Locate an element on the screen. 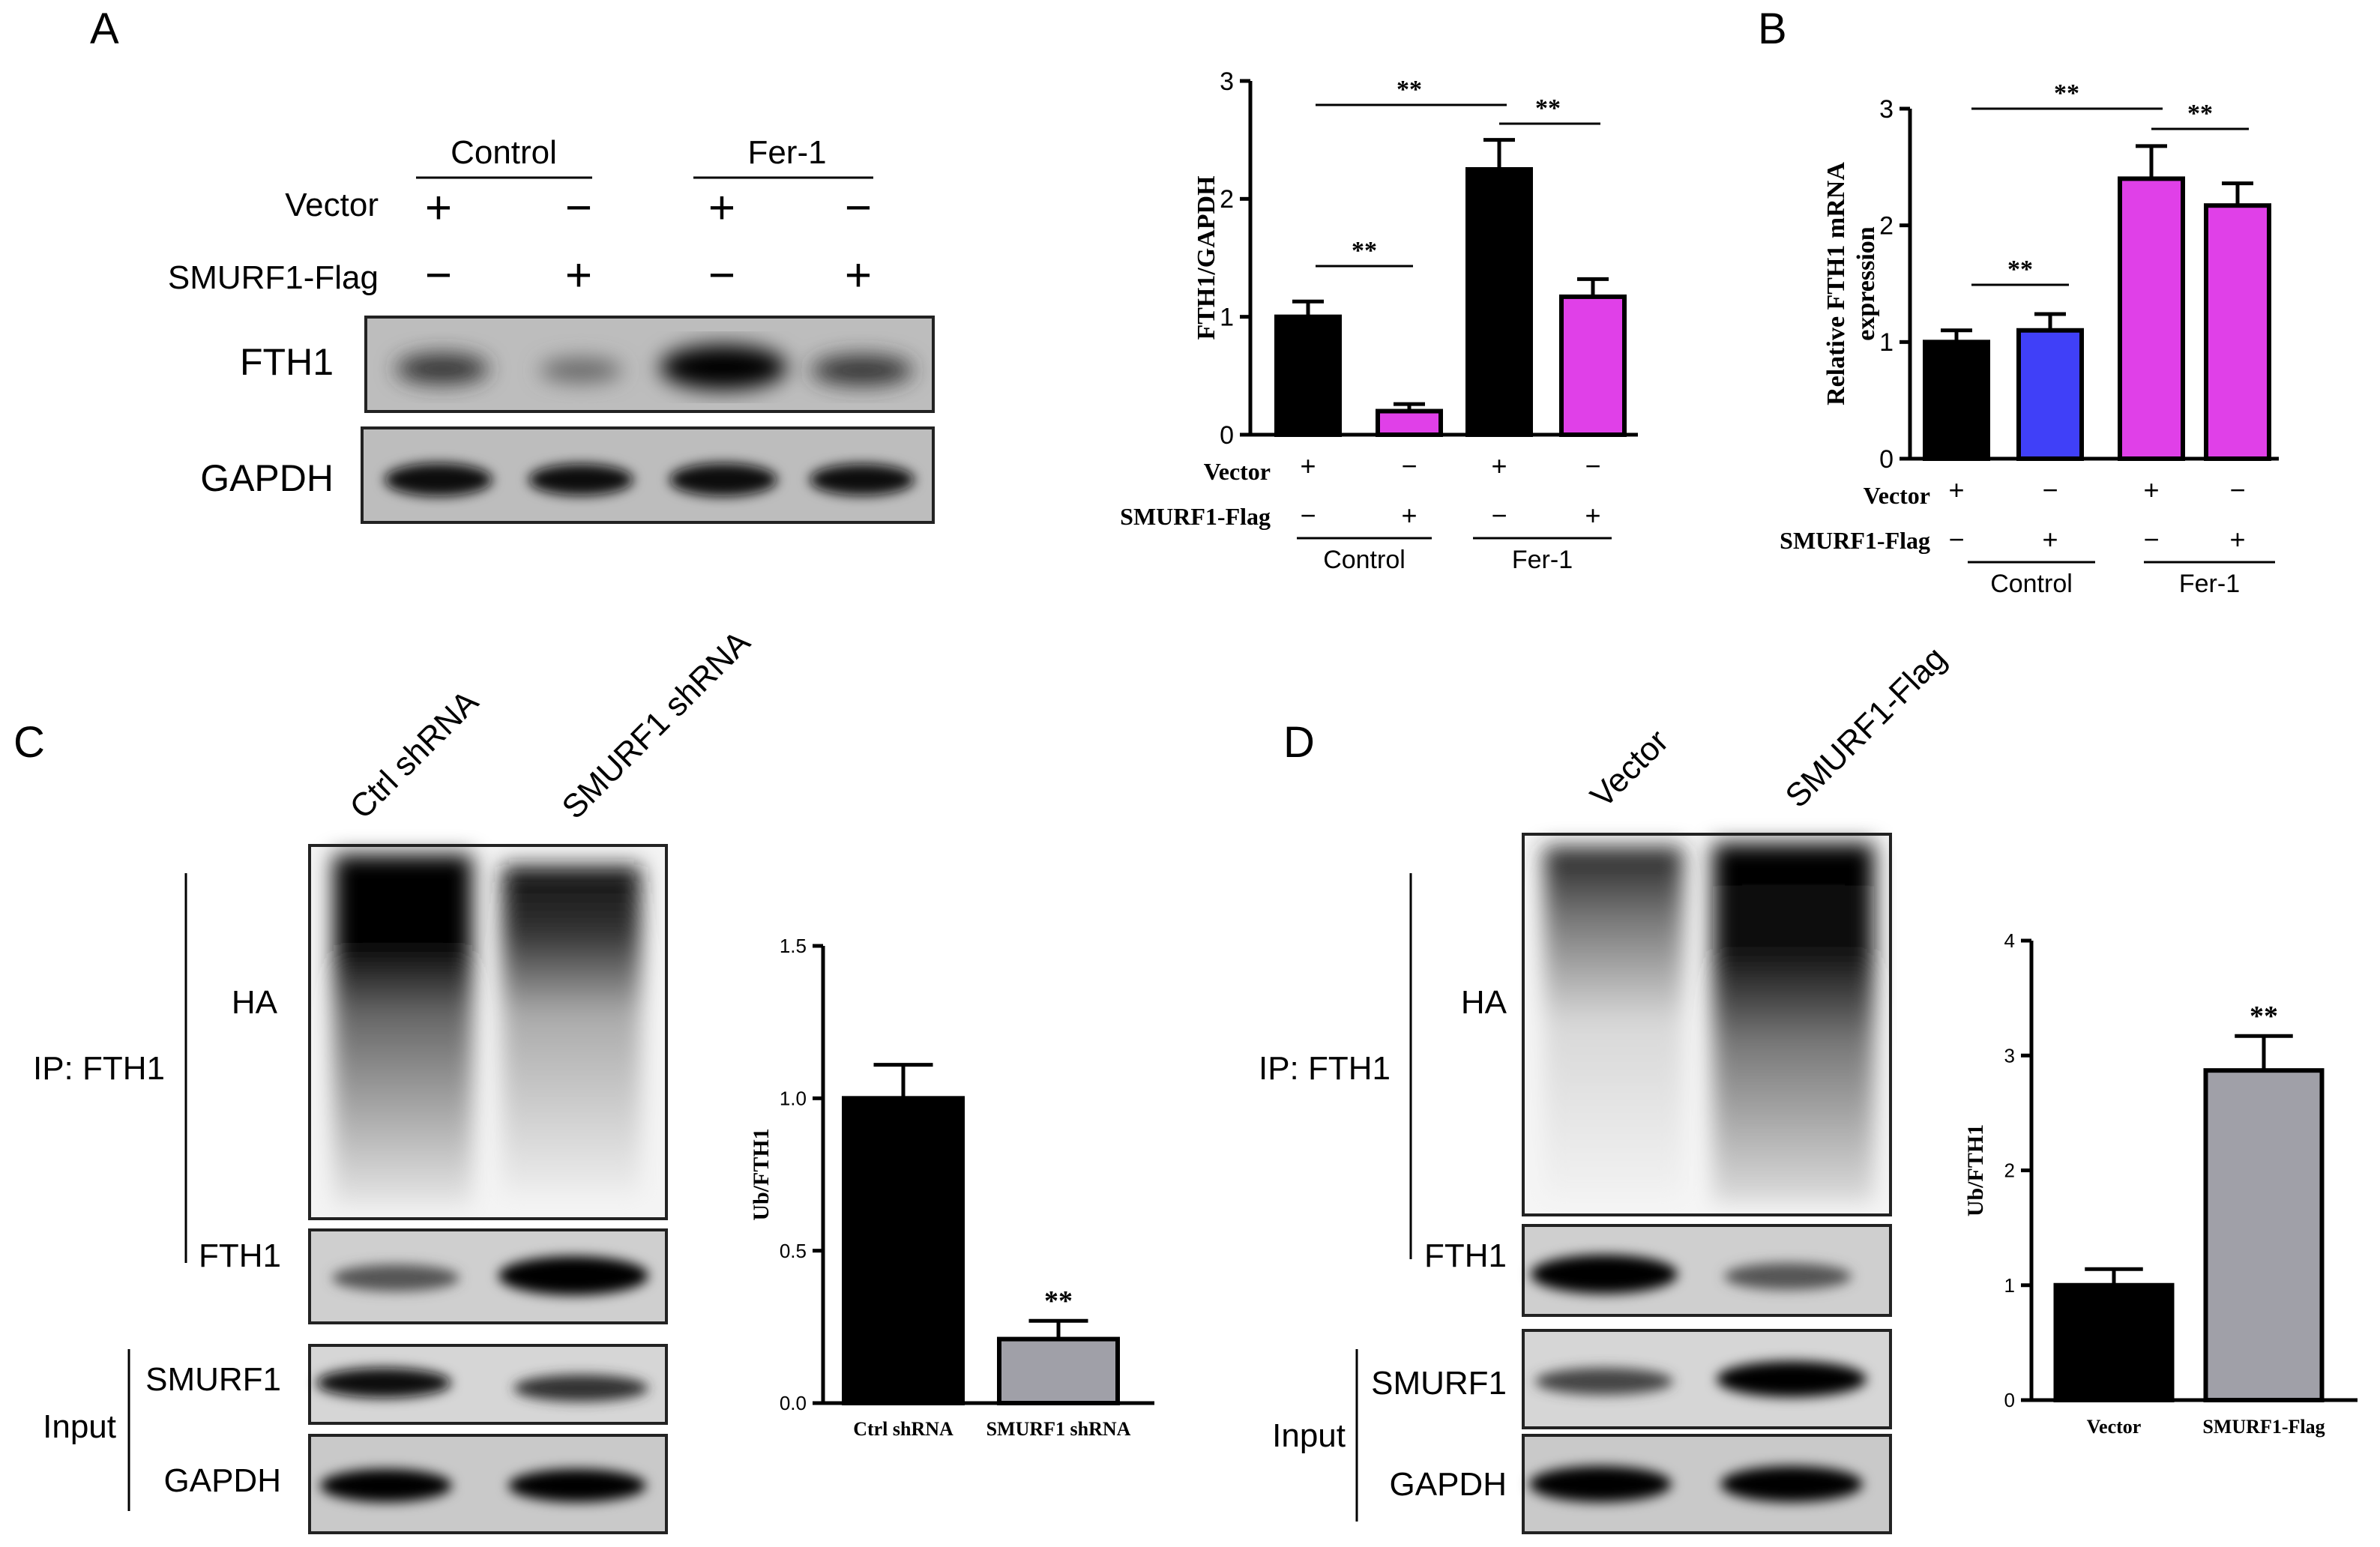 Image resolution: width=2380 pixels, height=1547 pixels. lane-label-smurf1-flag: SMURF1-Flag is located at coordinates (1865, 727).